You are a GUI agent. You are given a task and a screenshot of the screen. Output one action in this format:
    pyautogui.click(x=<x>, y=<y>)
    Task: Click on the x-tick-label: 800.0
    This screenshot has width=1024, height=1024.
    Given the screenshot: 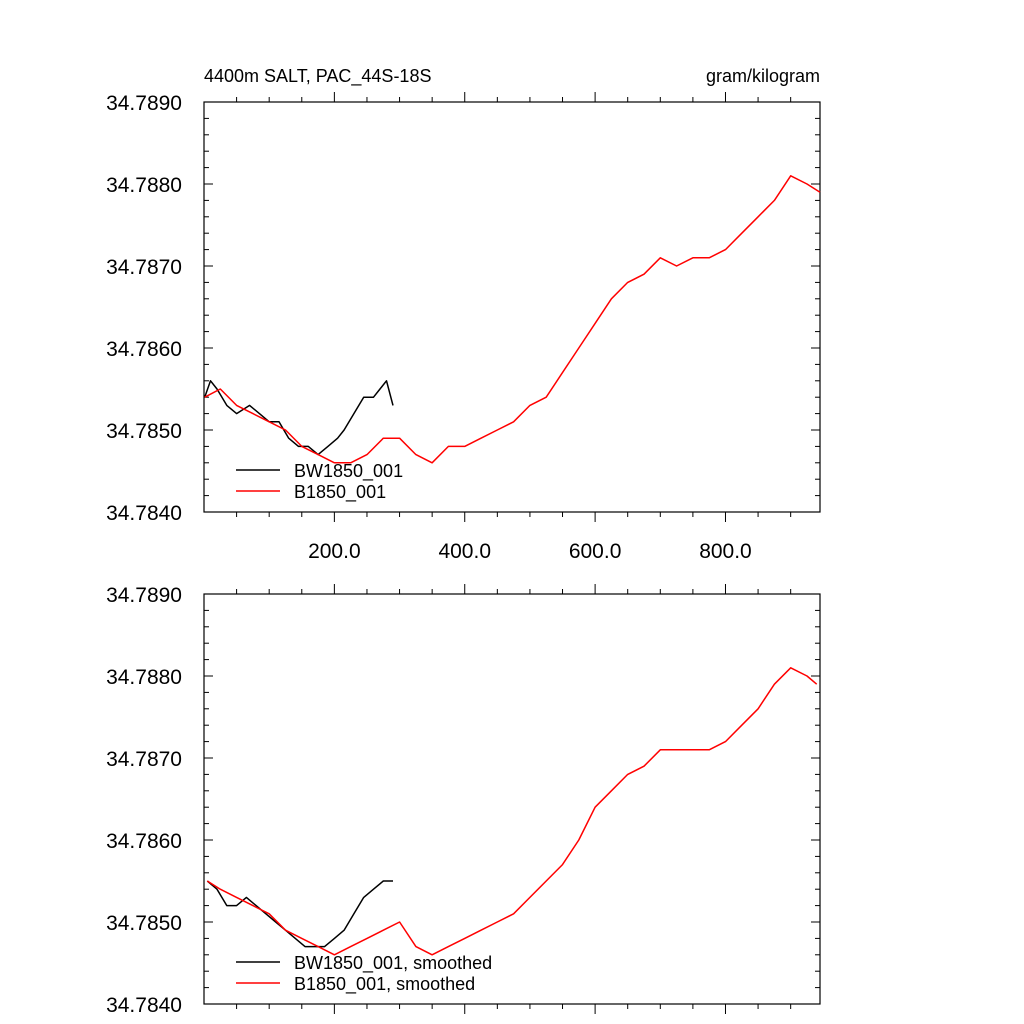 What is the action you would take?
    pyautogui.click(x=725, y=551)
    